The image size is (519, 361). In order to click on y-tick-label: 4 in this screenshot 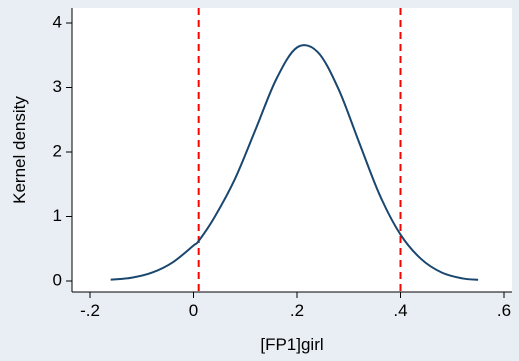, I will do `click(57, 21)`.